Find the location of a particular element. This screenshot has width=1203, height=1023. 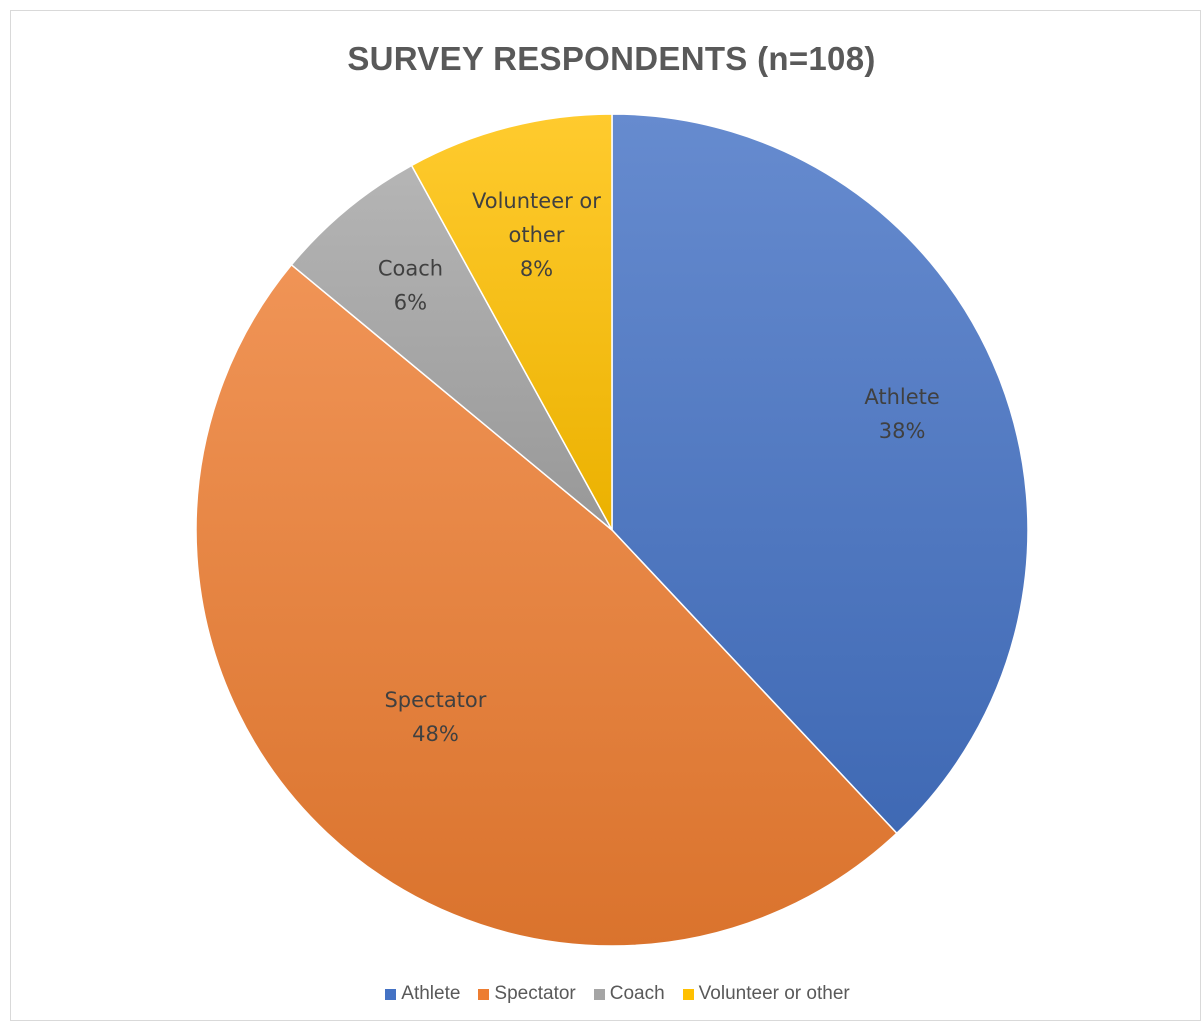

legend-swatch-spectator is located at coordinates (484, 994).